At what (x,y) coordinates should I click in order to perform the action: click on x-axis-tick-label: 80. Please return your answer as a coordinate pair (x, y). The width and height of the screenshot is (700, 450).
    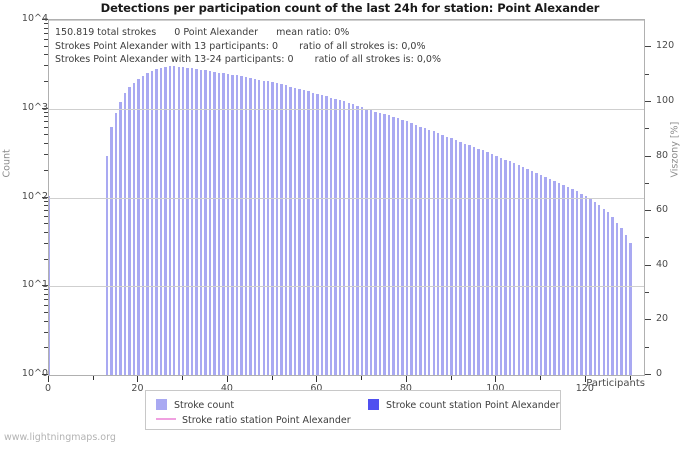
    Looking at the image, I should click on (405, 388).